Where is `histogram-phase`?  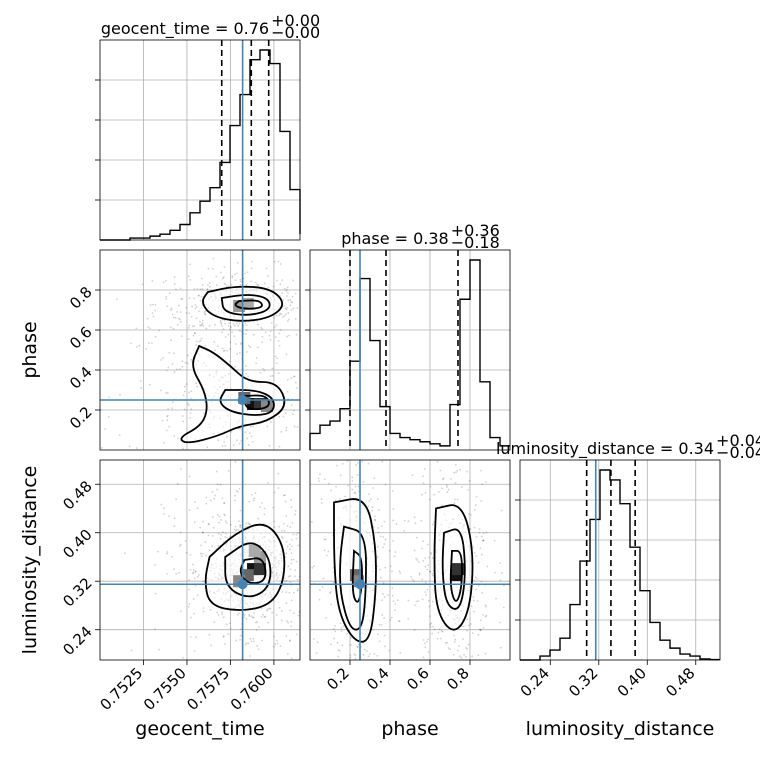
histogram-phase is located at coordinates (409, 354).